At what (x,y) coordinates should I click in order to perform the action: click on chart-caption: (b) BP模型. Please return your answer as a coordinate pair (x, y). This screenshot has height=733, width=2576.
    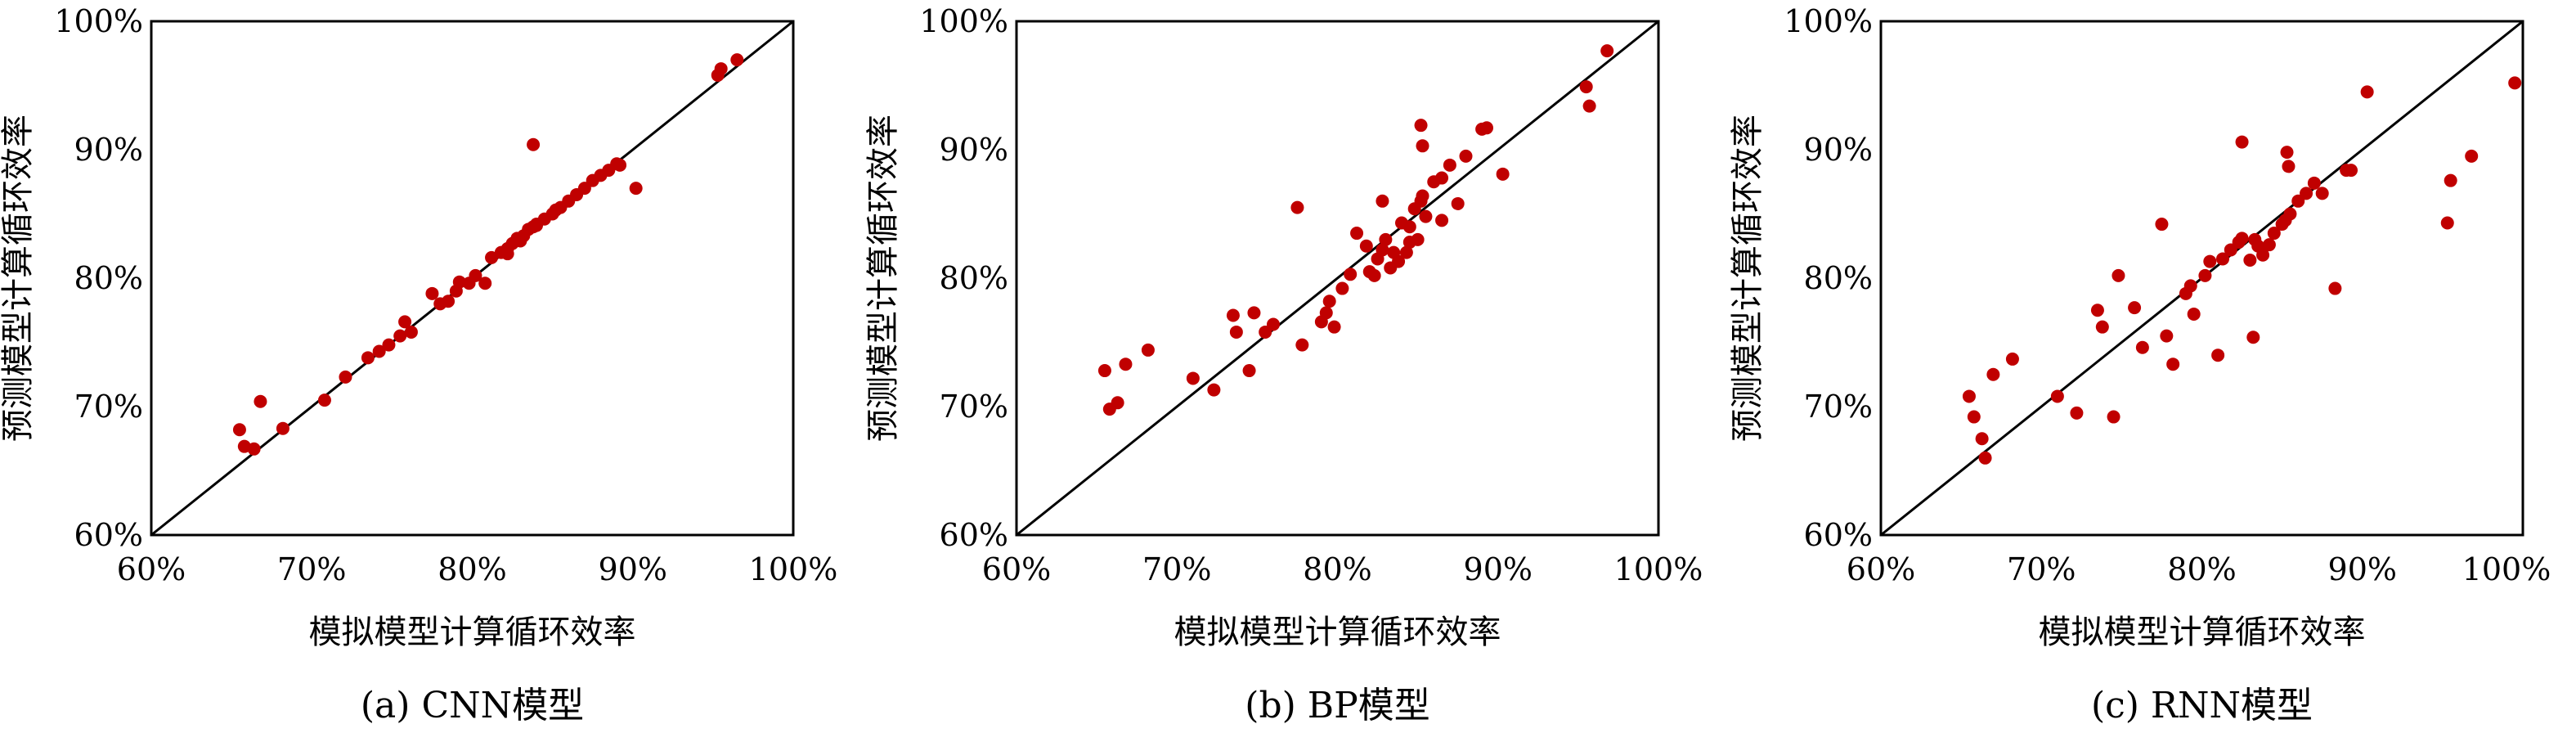
    Looking at the image, I should click on (1337, 705).